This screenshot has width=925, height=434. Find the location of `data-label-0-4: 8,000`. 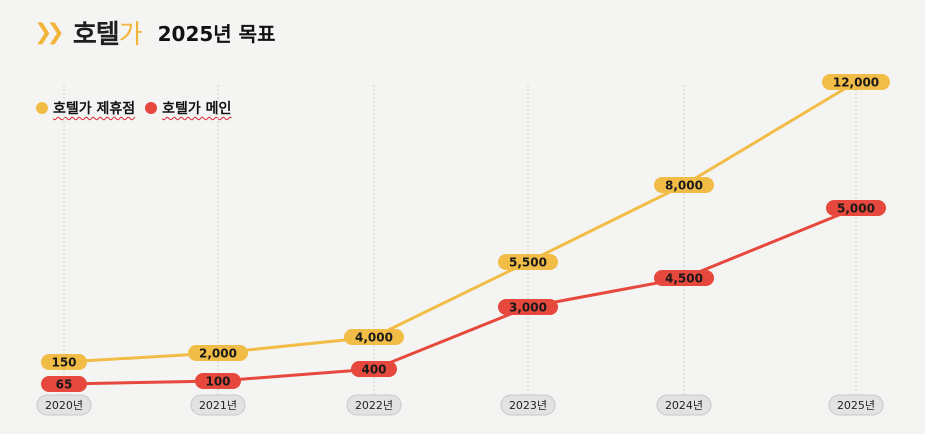

data-label-0-4: 8,000 is located at coordinates (684, 186).